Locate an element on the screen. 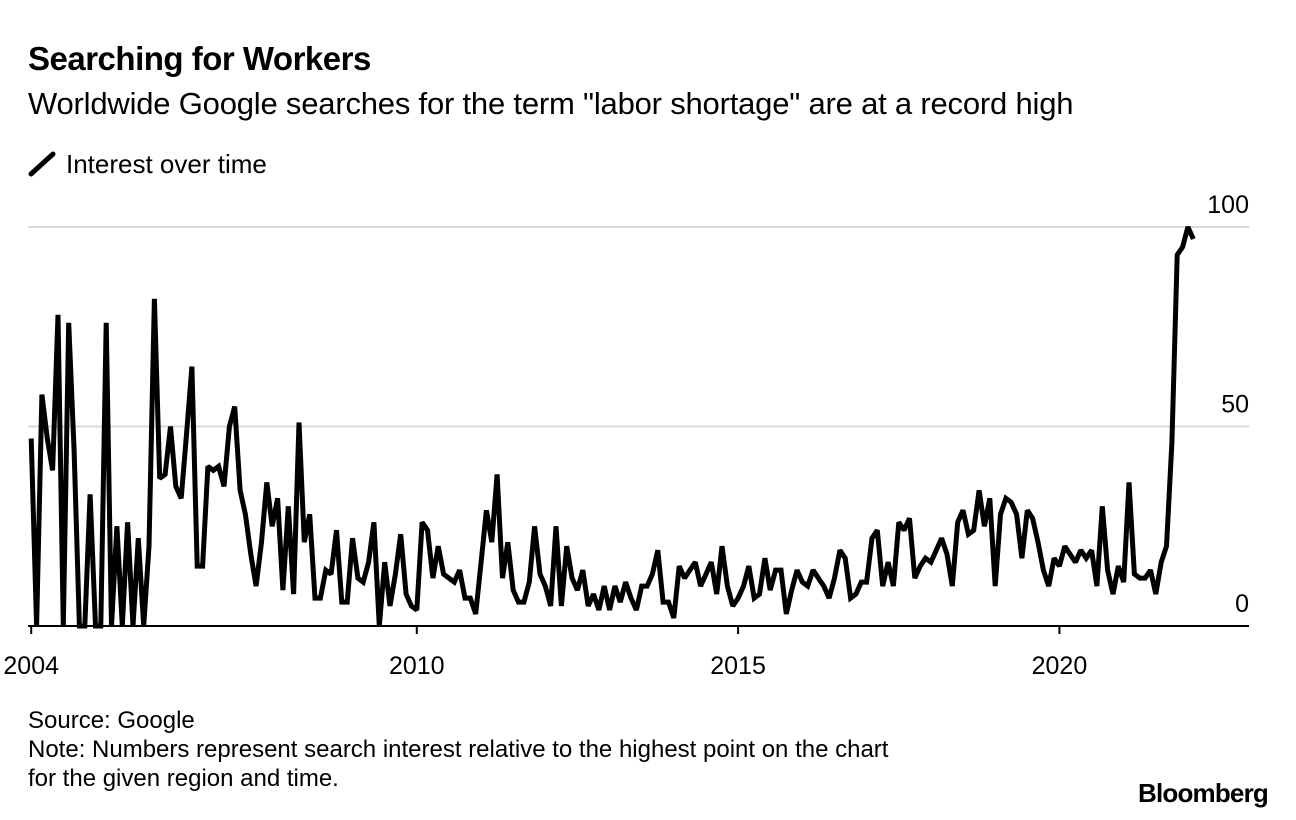  legend-line-icon is located at coordinates (42, 164).